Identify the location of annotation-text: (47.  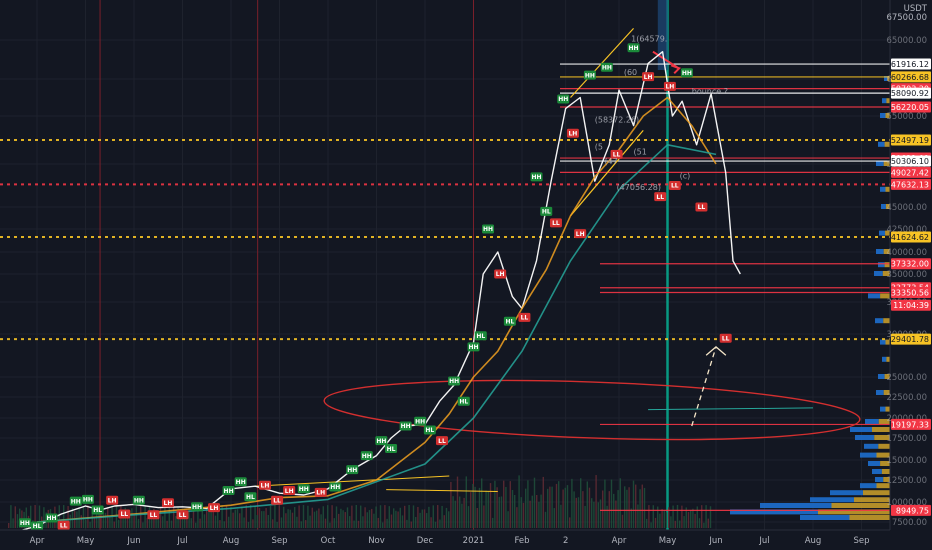
(610, 161).